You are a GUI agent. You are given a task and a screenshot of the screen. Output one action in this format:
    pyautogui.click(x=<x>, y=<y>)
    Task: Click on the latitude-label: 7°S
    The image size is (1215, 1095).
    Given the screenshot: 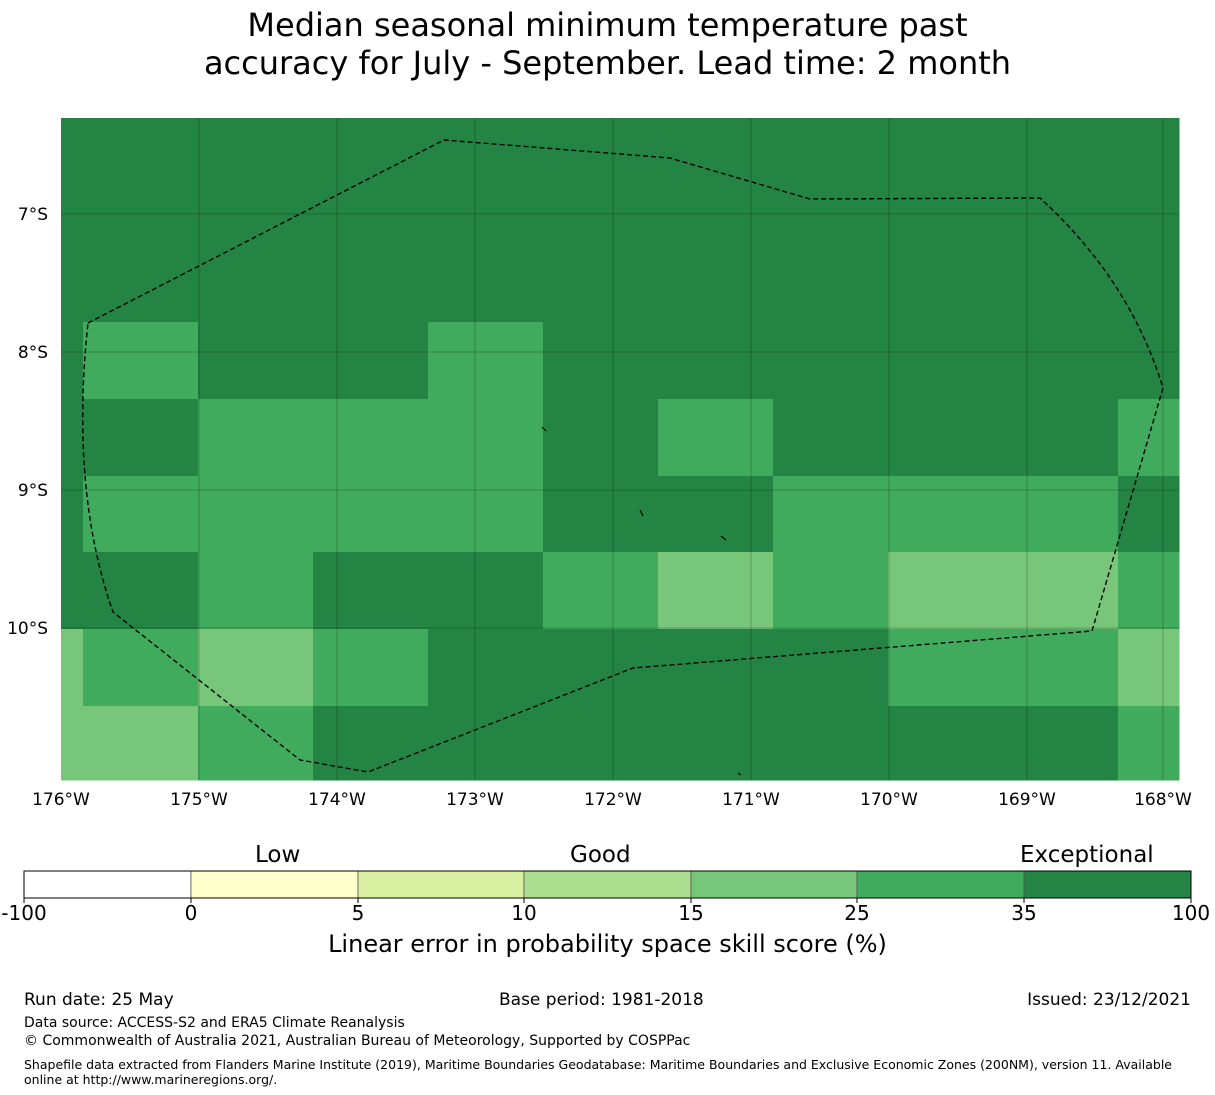 What is the action you would take?
    pyautogui.click(x=33, y=215)
    